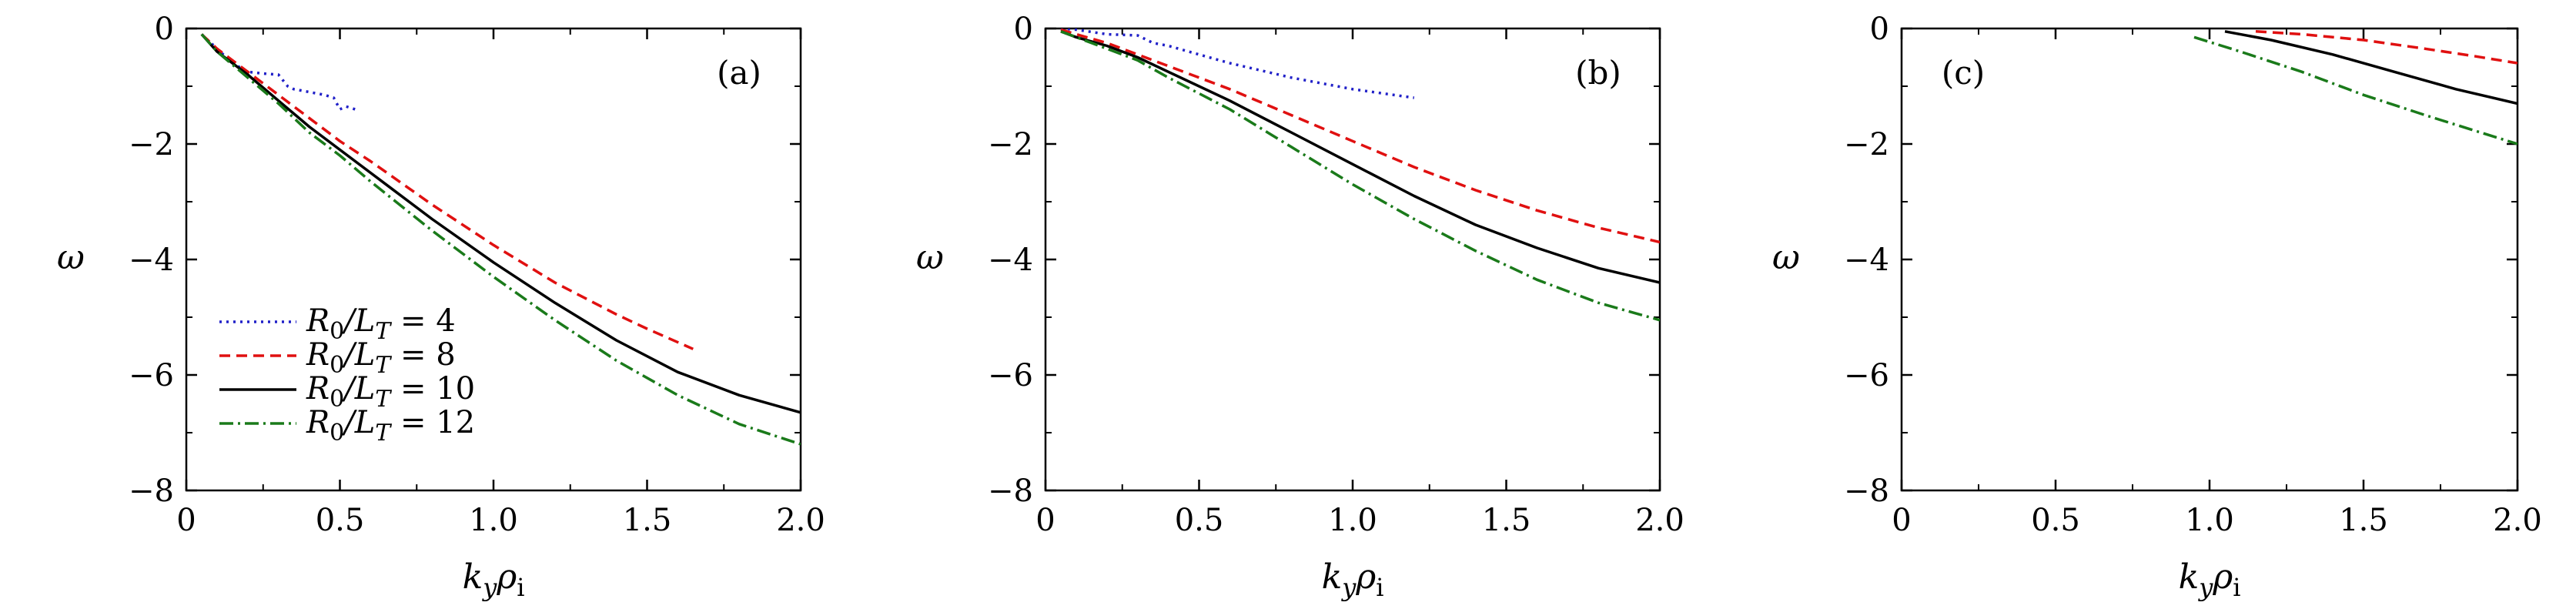 This screenshot has width=2576, height=609. Describe the element at coordinates (1964, 73) in the screenshot. I see `panel-label: (c)` at that location.